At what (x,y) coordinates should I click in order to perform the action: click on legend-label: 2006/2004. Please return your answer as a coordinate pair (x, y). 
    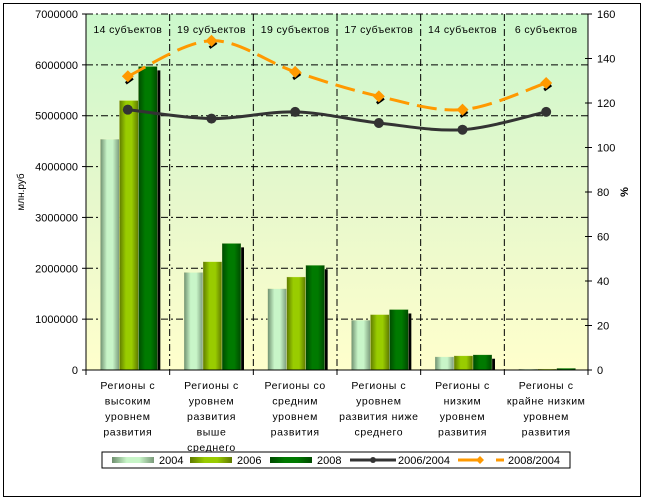
    Looking at the image, I should click on (424, 461).